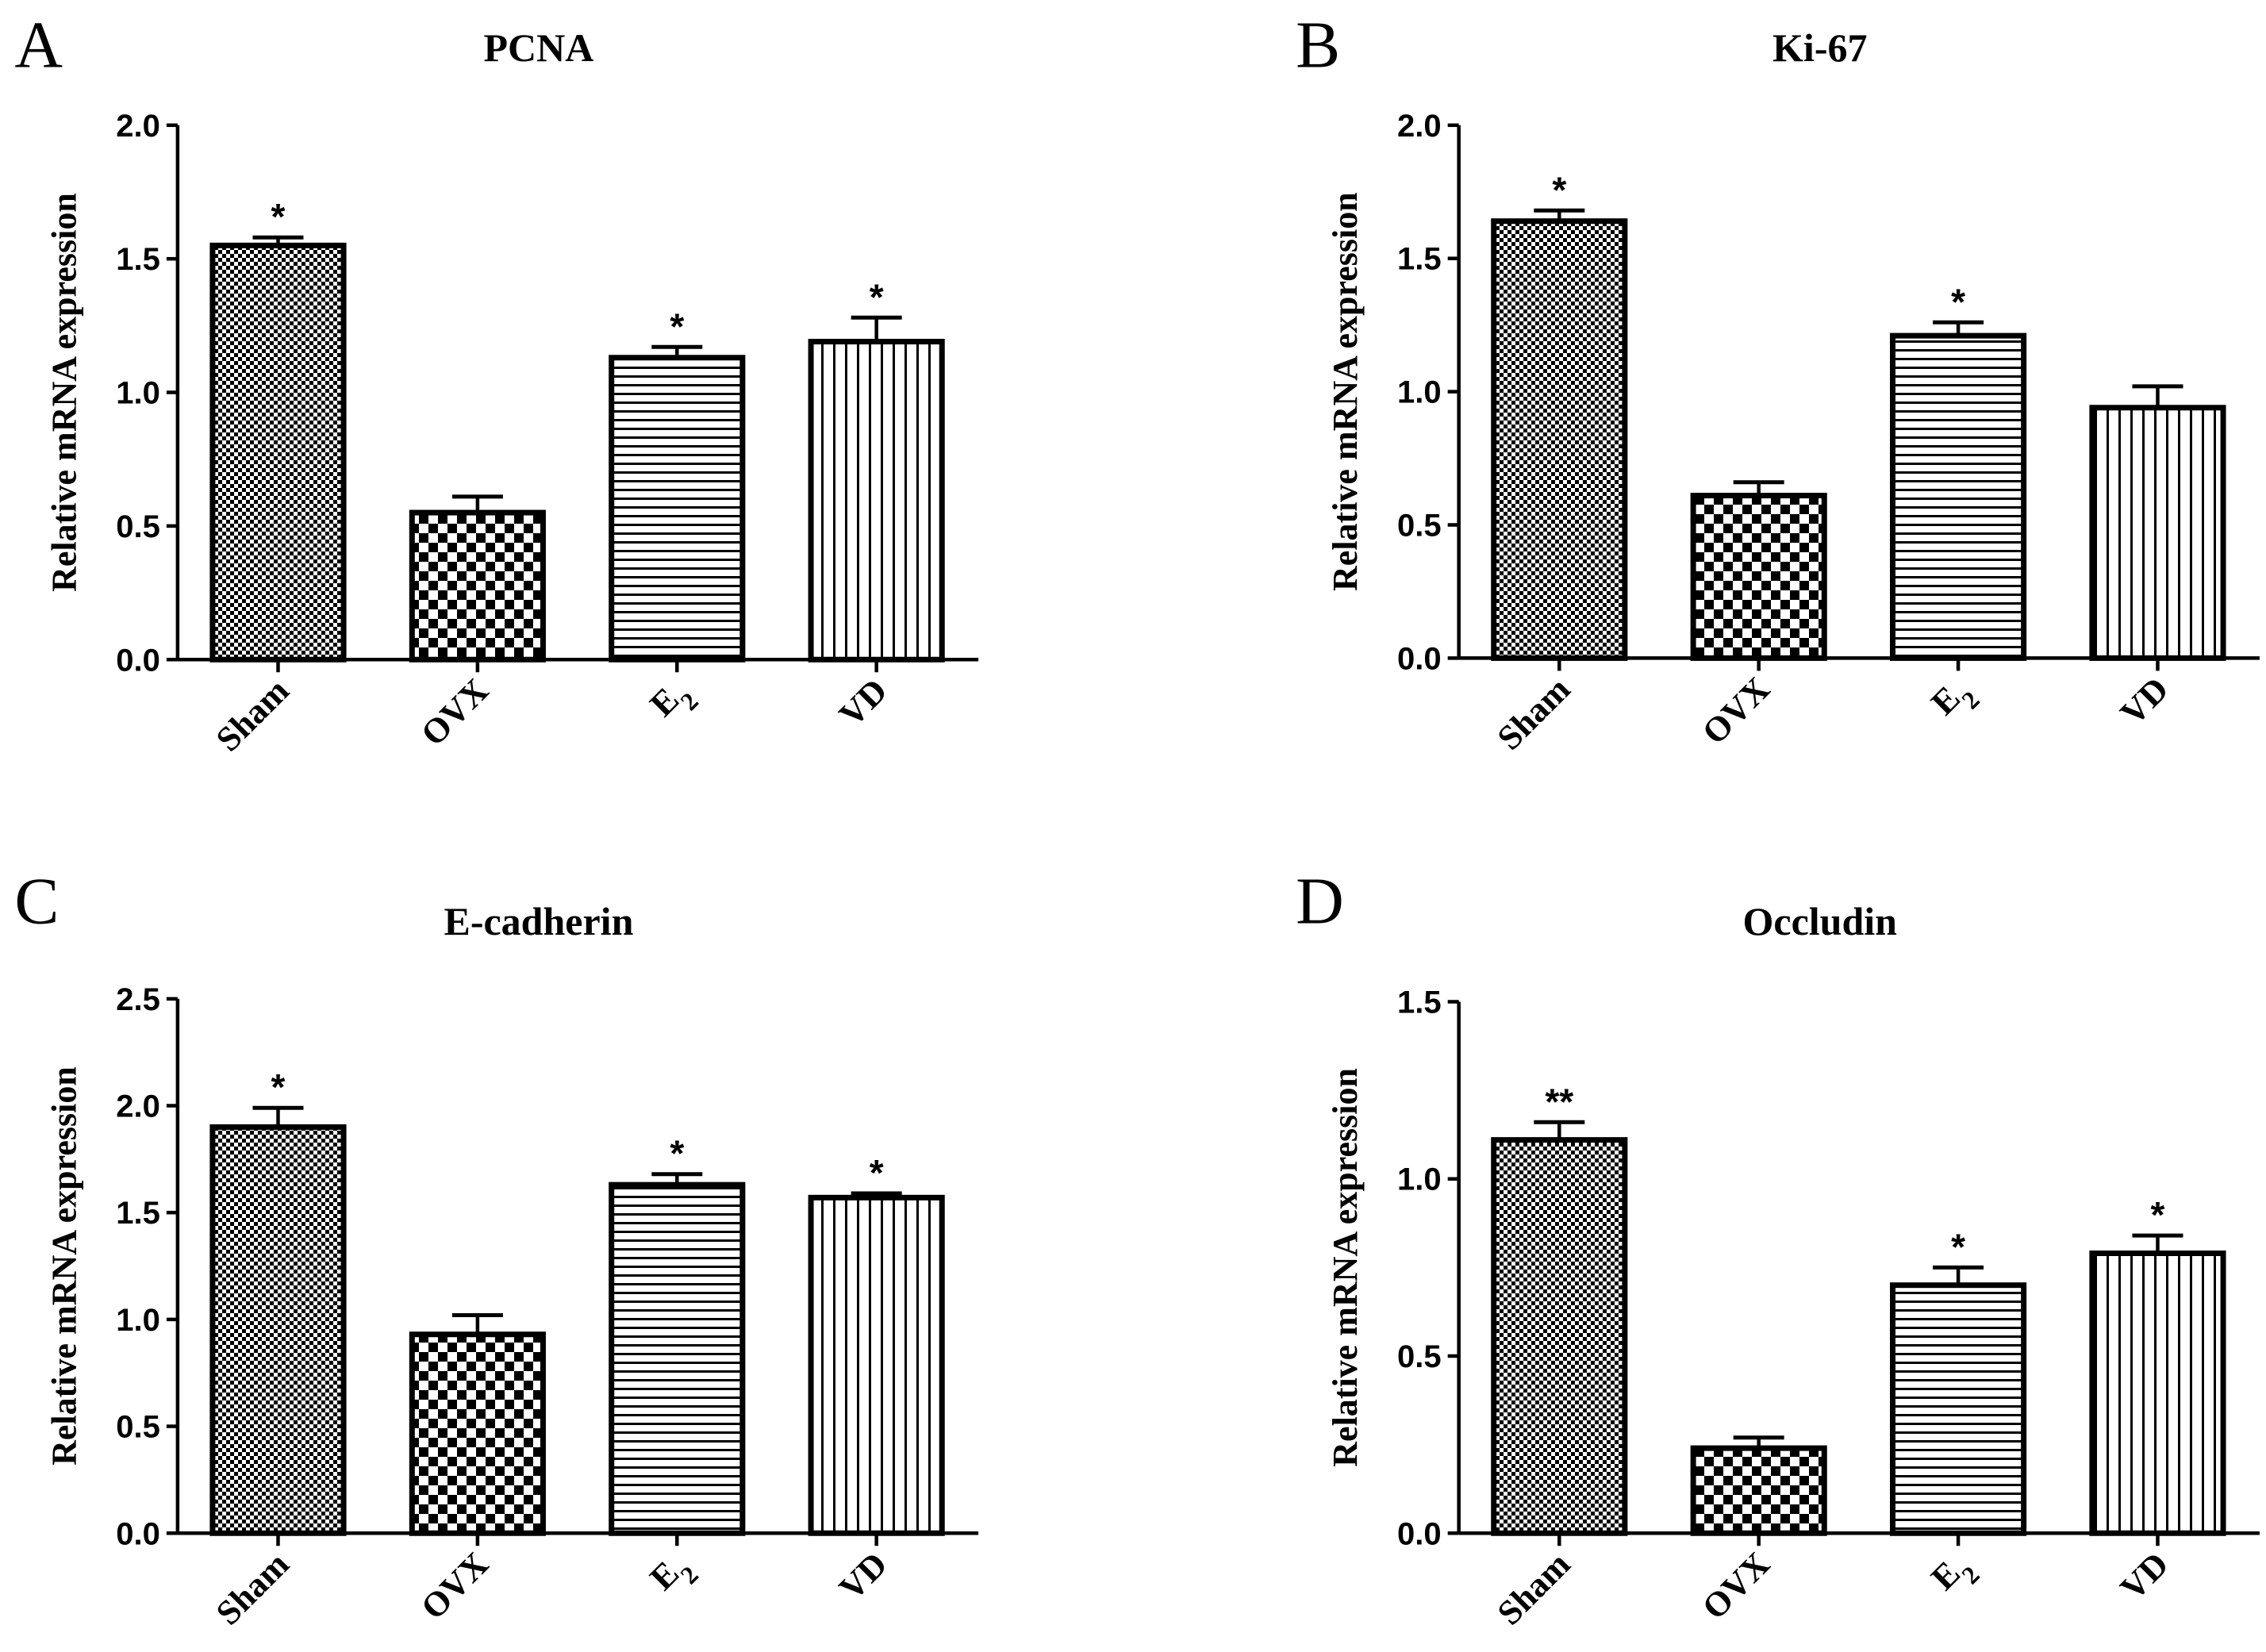 Image resolution: width=2266 pixels, height=1652 pixels. What do you see at coordinates (1320, 901) in the screenshot?
I see `panel-letter: D` at bounding box center [1320, 901].